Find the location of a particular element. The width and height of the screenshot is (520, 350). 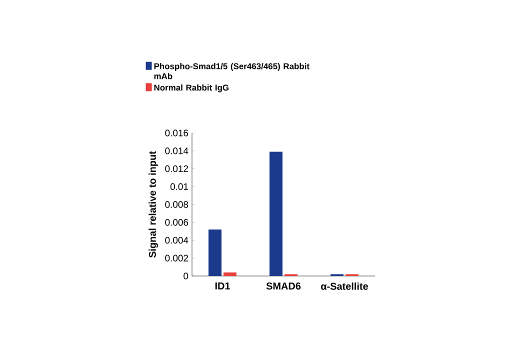

y-tick-label: 0.006 is located at coordinates (176, 222).